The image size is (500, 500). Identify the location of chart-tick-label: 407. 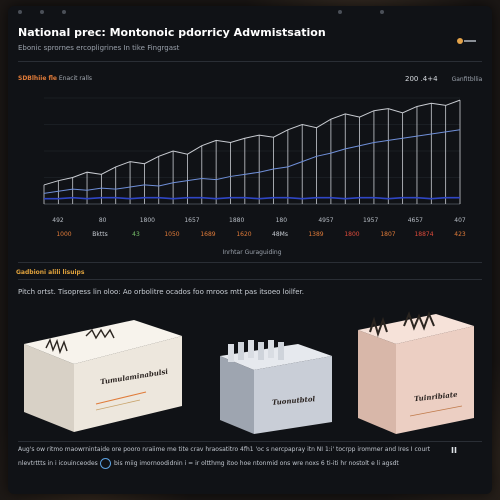
(460, 220).